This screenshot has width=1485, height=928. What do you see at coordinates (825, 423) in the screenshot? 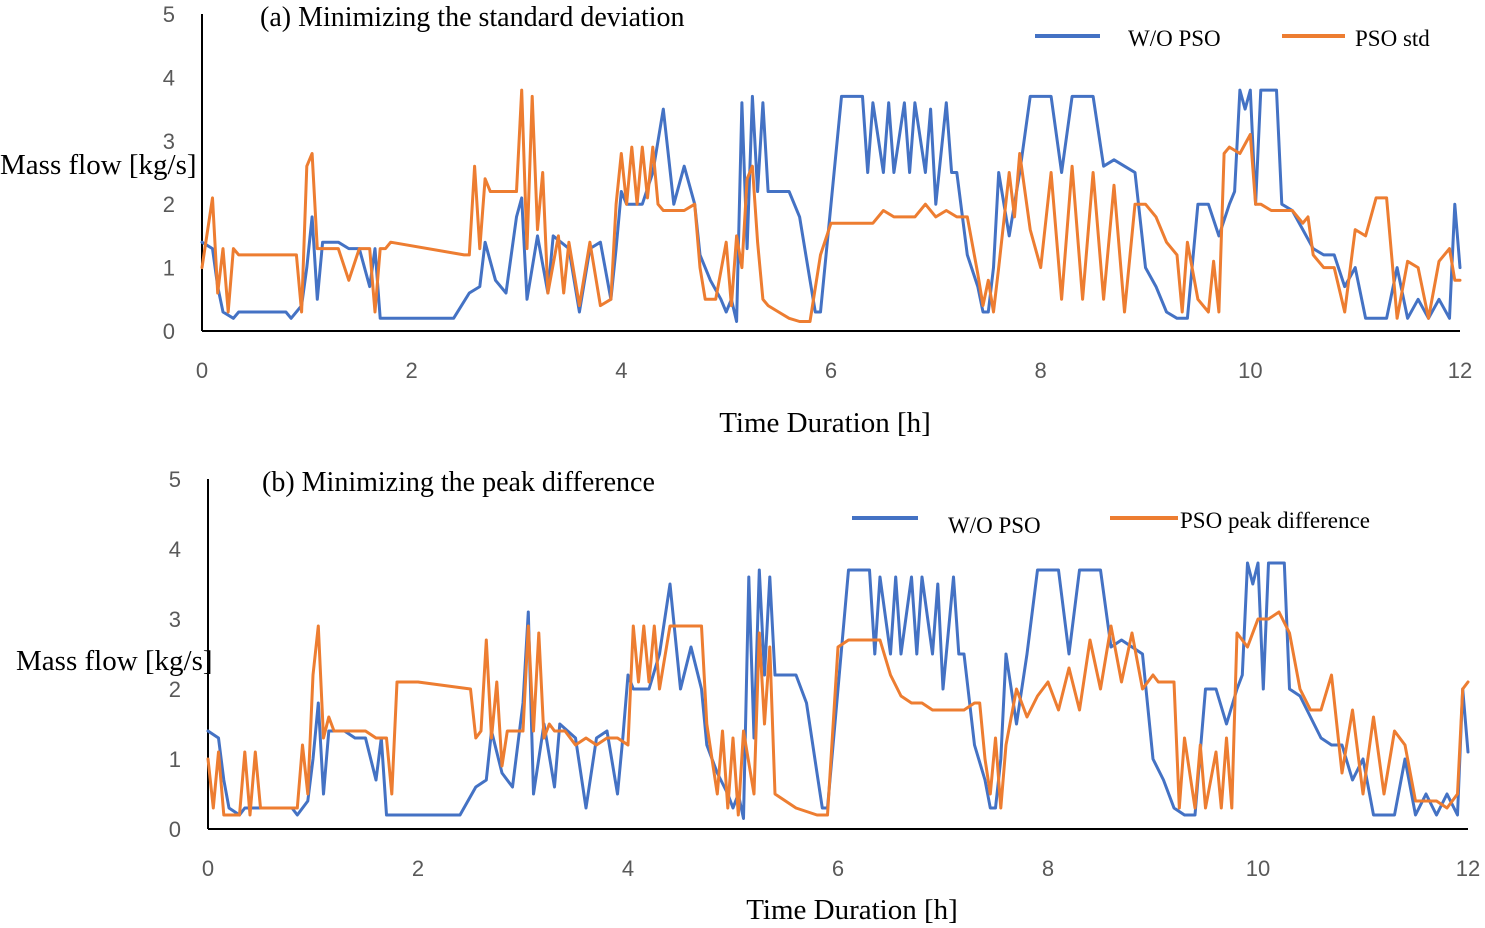
I see `chart-a-x-axis-label: Time Duration [h]` at bounding box center [825, 423].